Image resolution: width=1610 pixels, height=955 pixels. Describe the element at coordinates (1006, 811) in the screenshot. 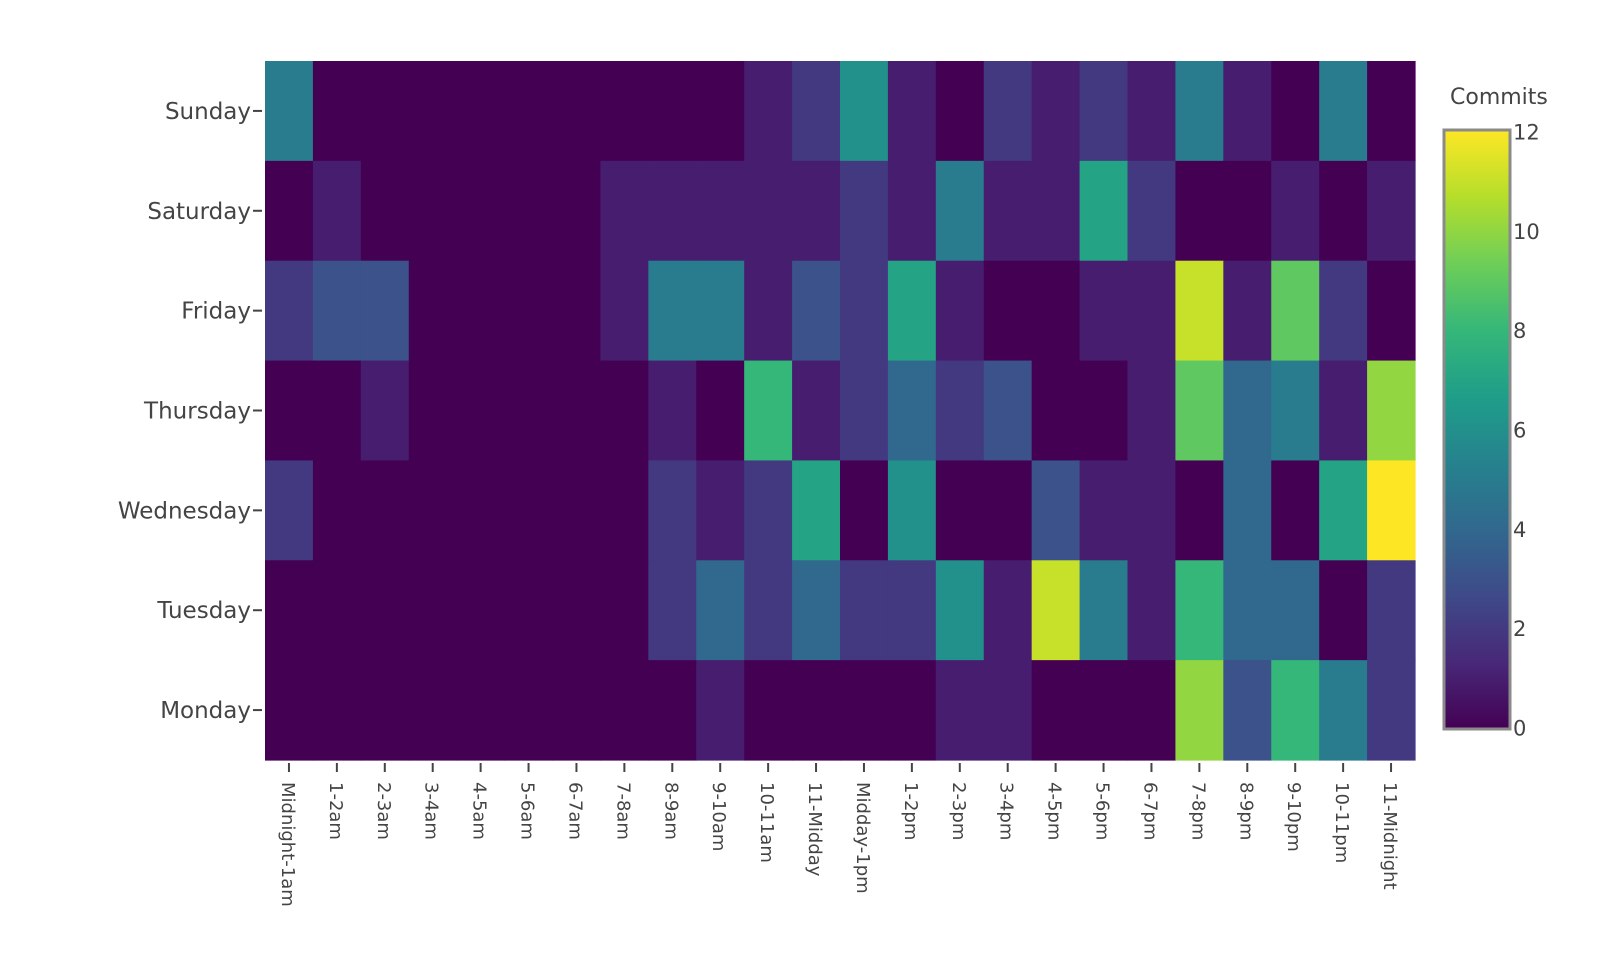

I see `x-tick-label: 3-4pm` at that location.